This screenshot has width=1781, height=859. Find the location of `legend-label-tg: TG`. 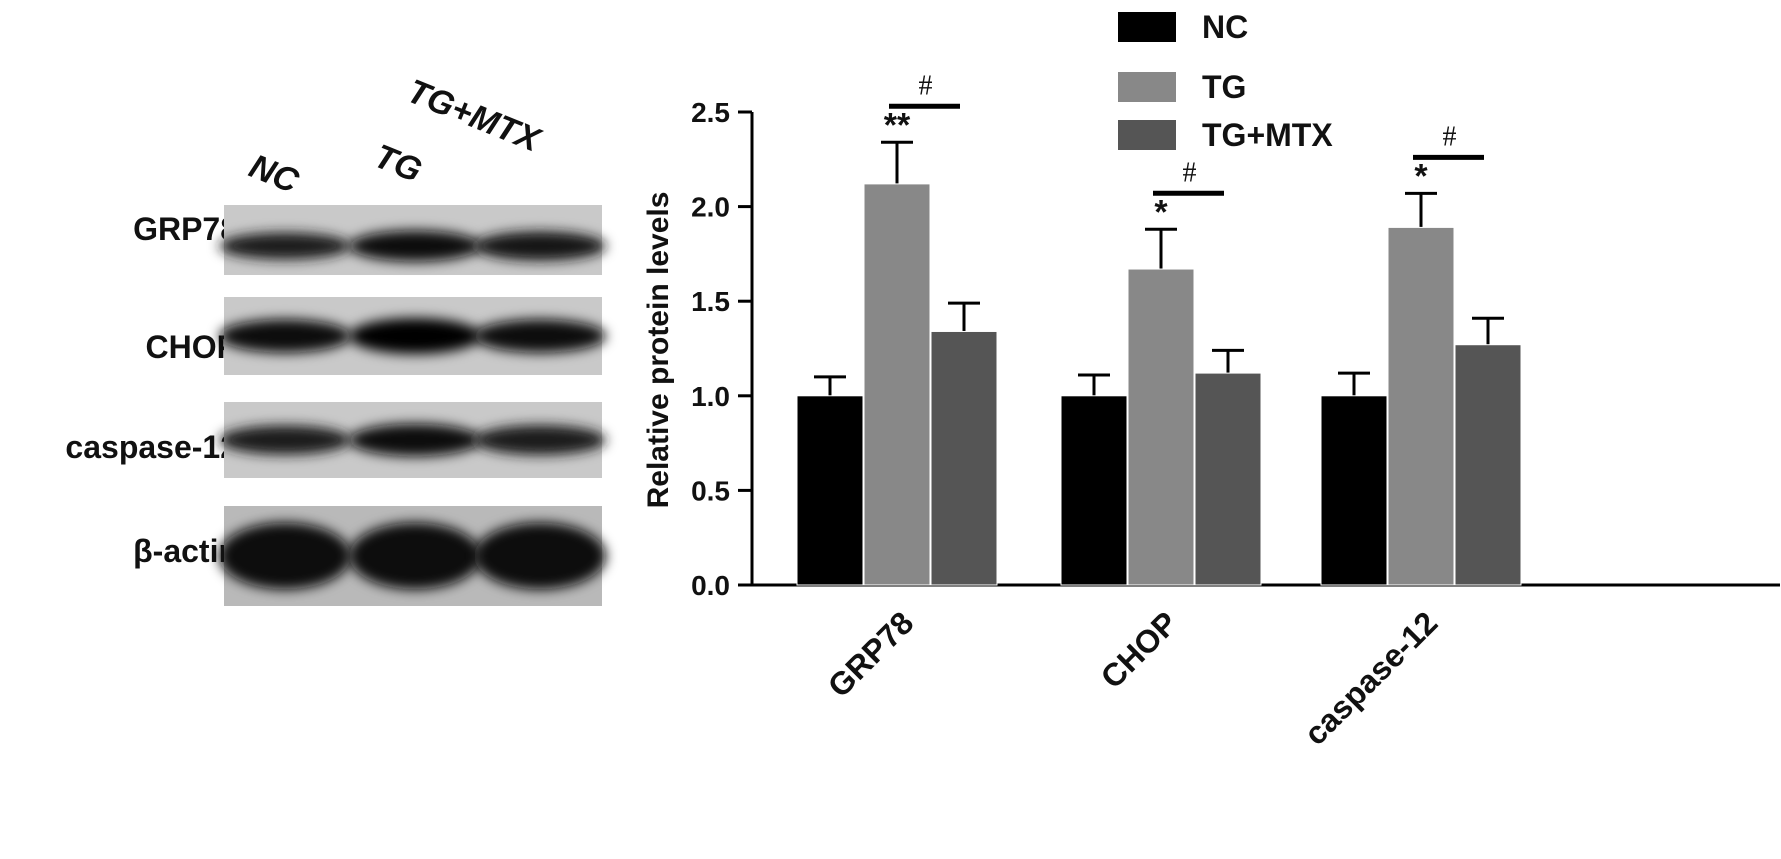

legend-label-tg: TG is located at coordinates (1224, 87).